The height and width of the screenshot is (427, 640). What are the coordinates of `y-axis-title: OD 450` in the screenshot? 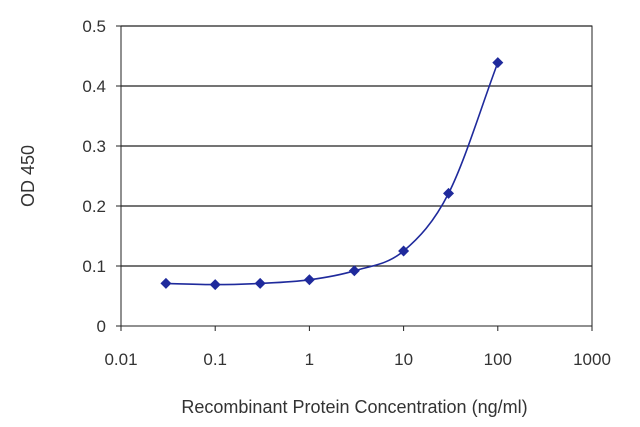 It's located at (28, 176).